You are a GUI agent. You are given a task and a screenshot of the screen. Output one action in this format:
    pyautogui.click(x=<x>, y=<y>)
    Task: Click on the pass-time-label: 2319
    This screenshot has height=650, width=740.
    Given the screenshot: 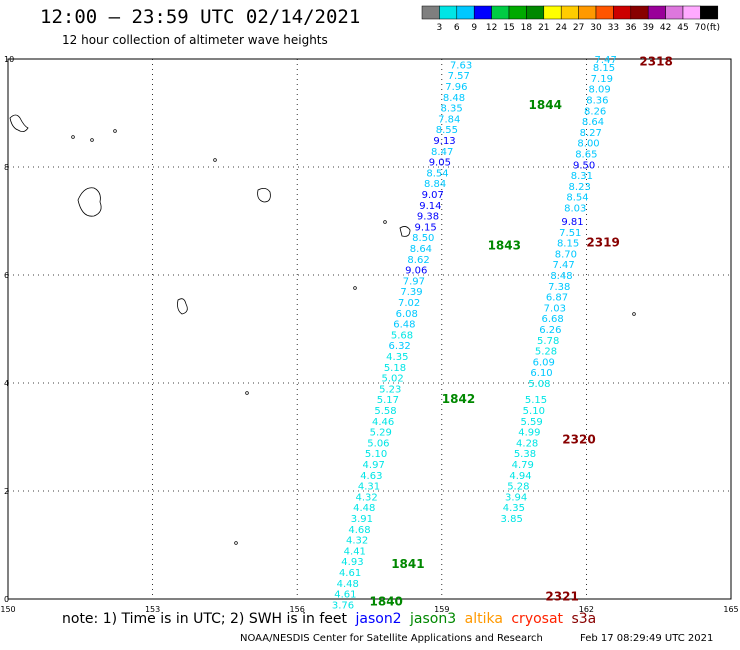 What is the action you would take?
    pyautogui.click(x=602, y=243)
    